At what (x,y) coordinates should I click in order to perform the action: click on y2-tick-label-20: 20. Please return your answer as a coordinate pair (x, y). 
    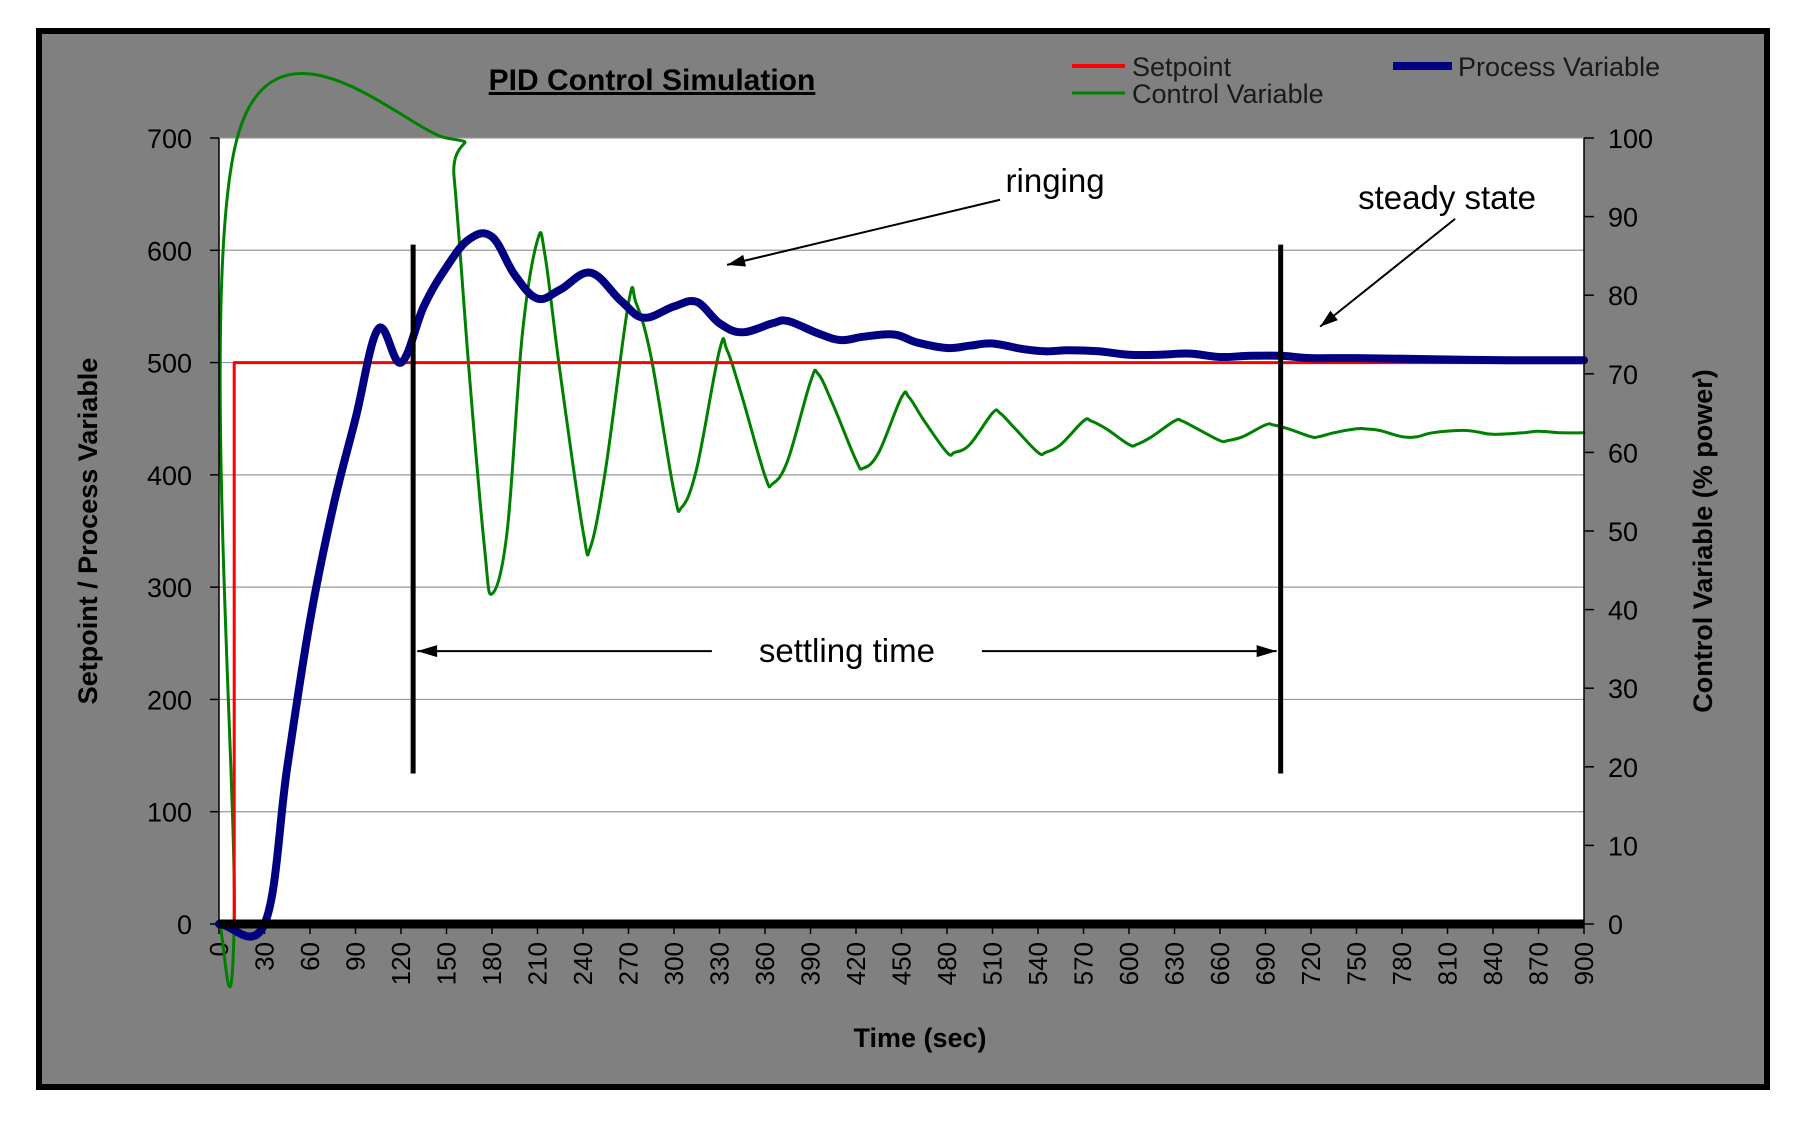
    Looking at the image, I should click on (1623, 768).